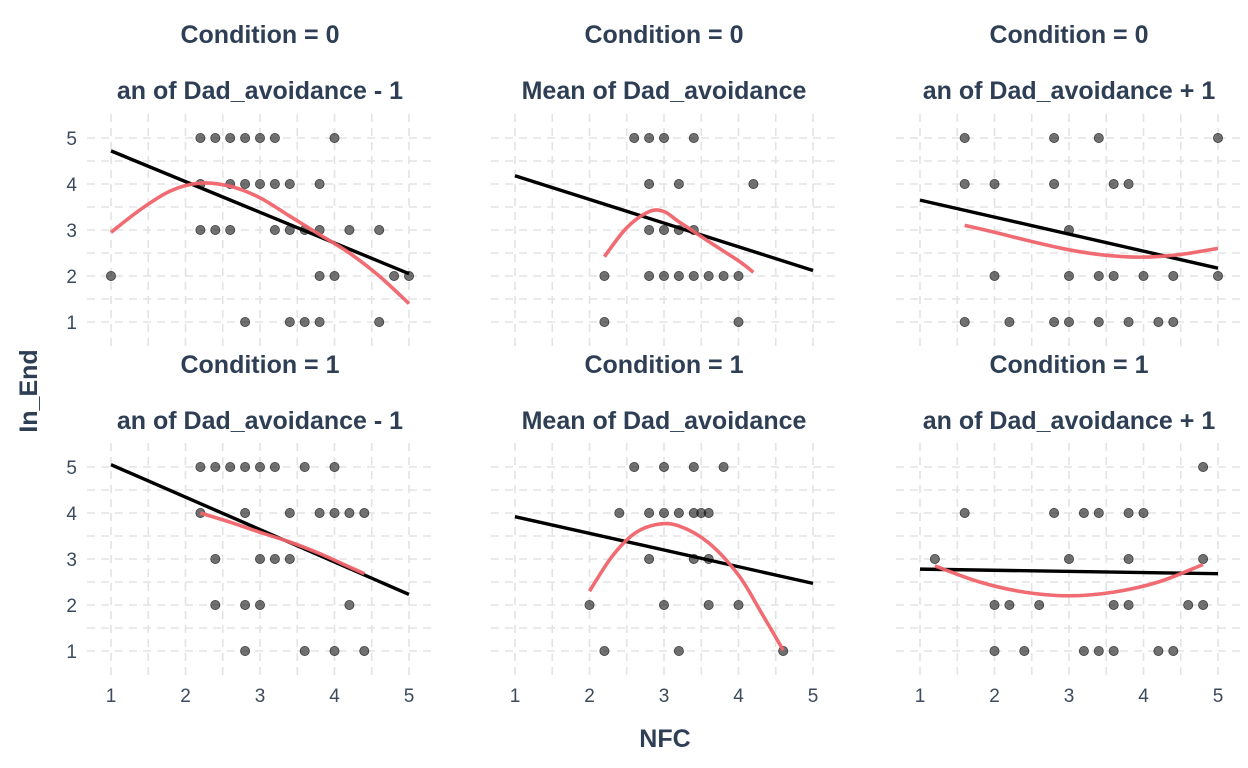 The width and height of the screenshot is (1248, 768). Describe the element at coordinates (813, 696) in the screenshot. I see `x-tick-label: 5` at that location.